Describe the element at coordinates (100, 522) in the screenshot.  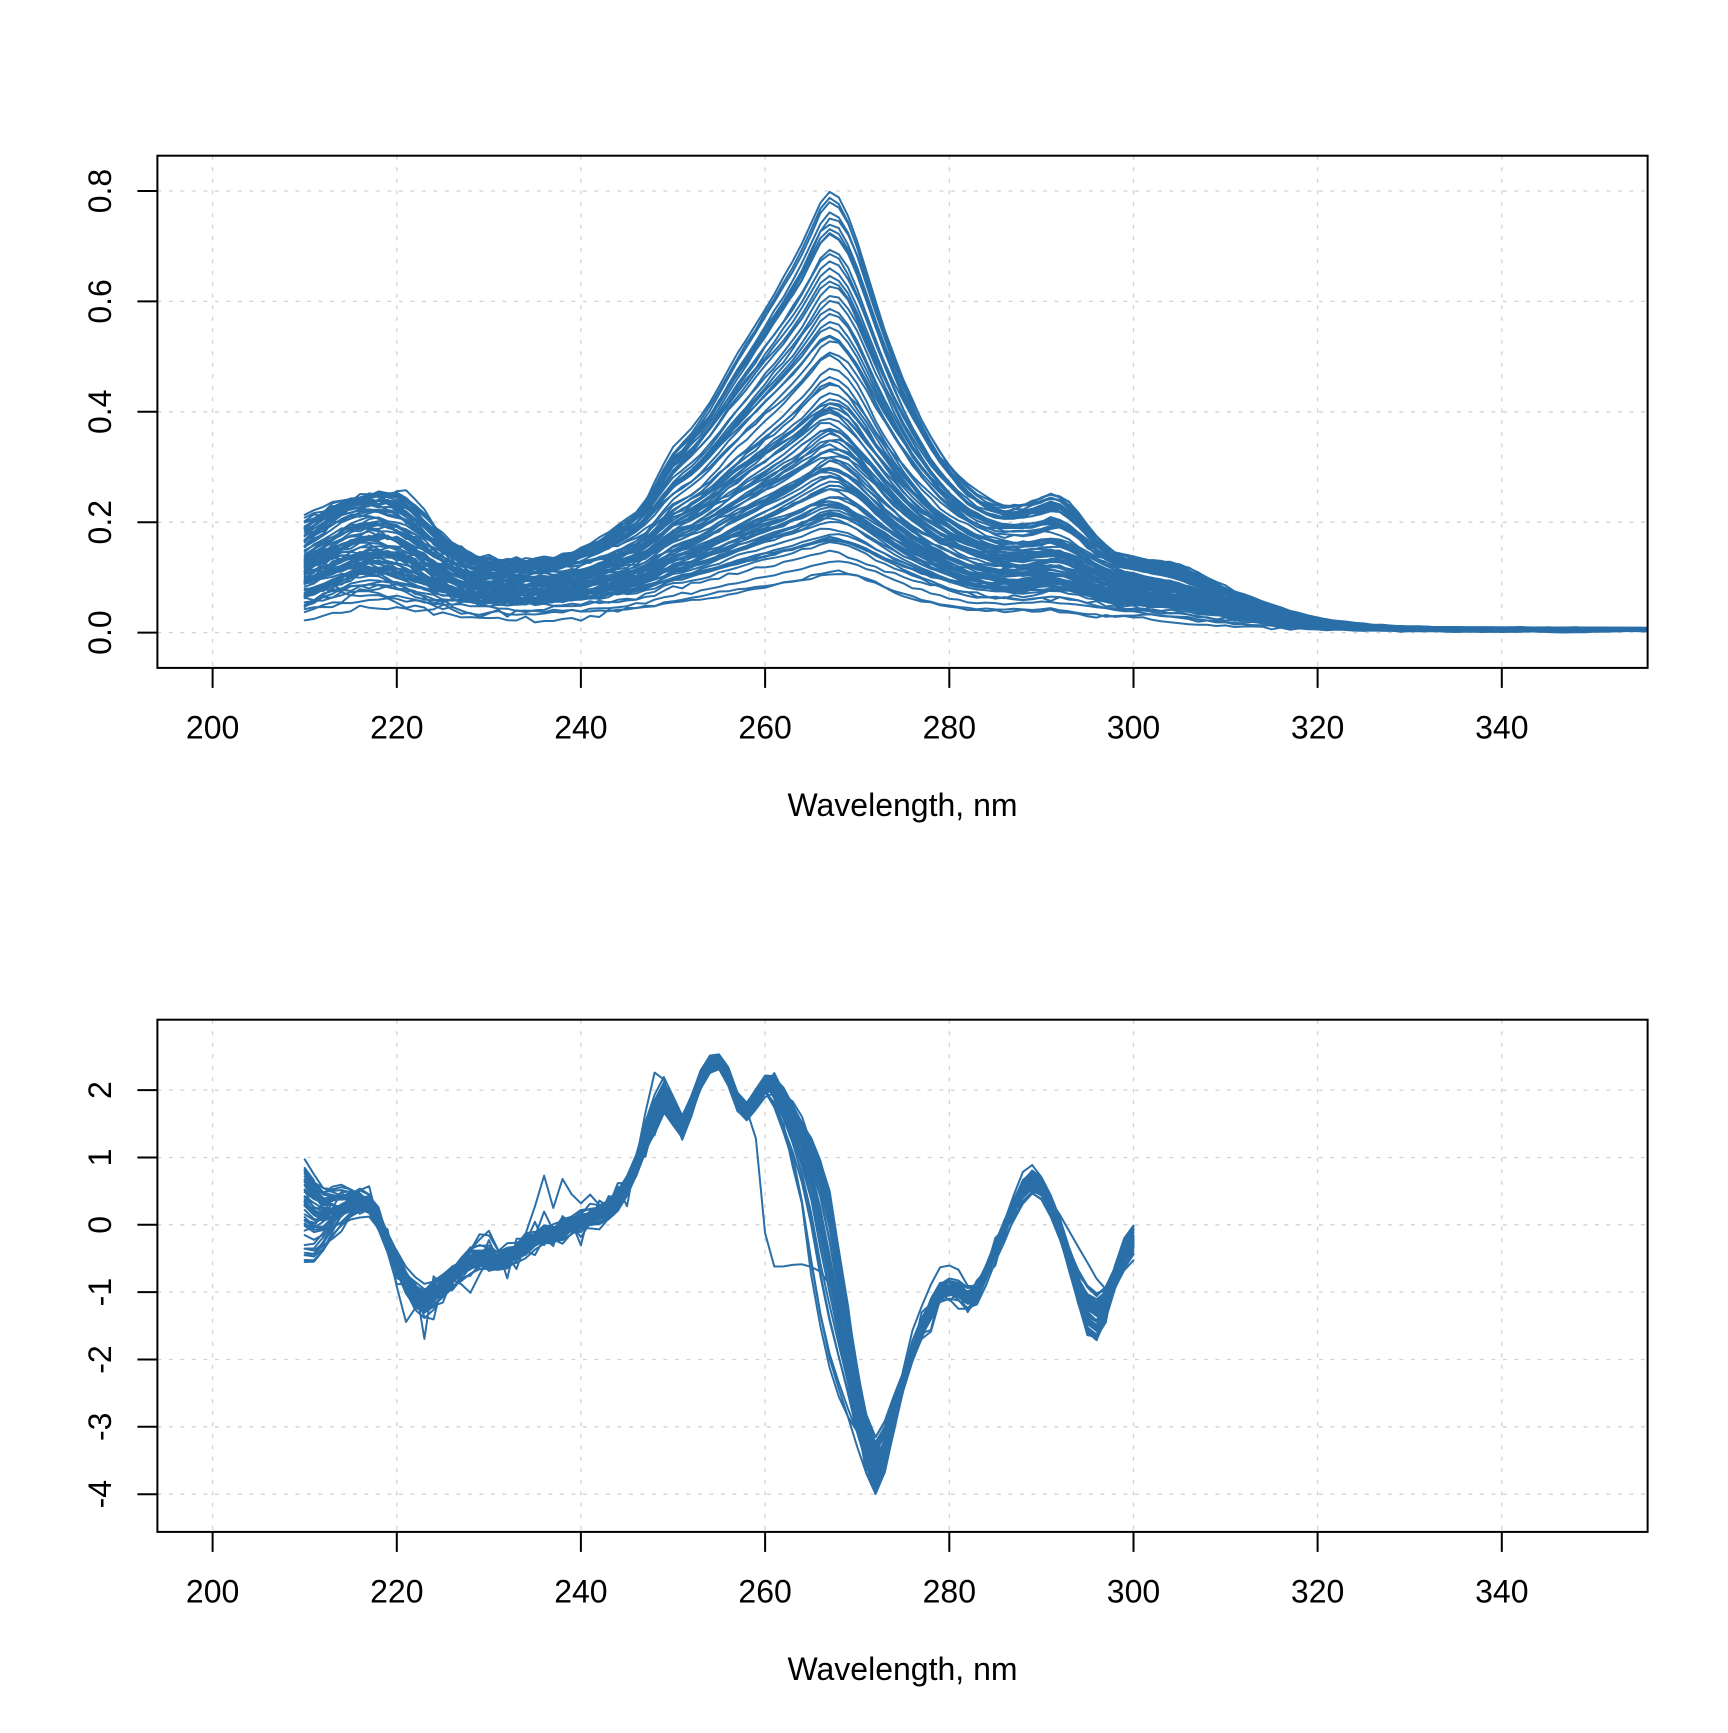
I see `svg-text: 0.2` at that location.